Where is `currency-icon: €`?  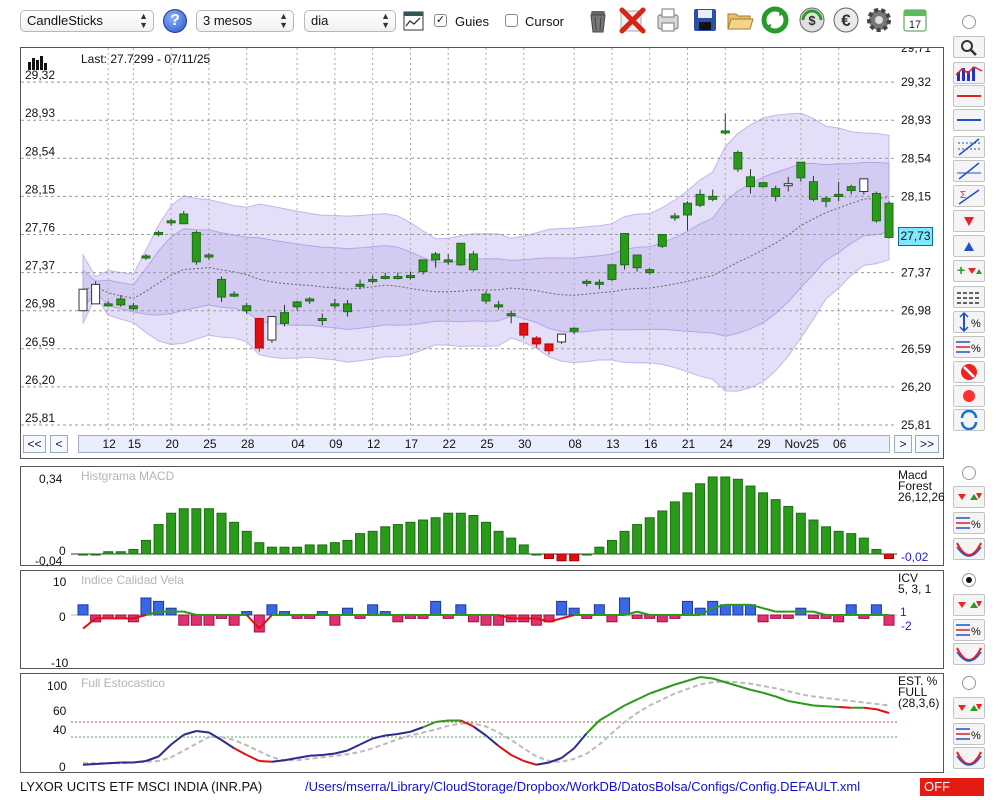
currency-icon: € is located at coordinates (846, 20).